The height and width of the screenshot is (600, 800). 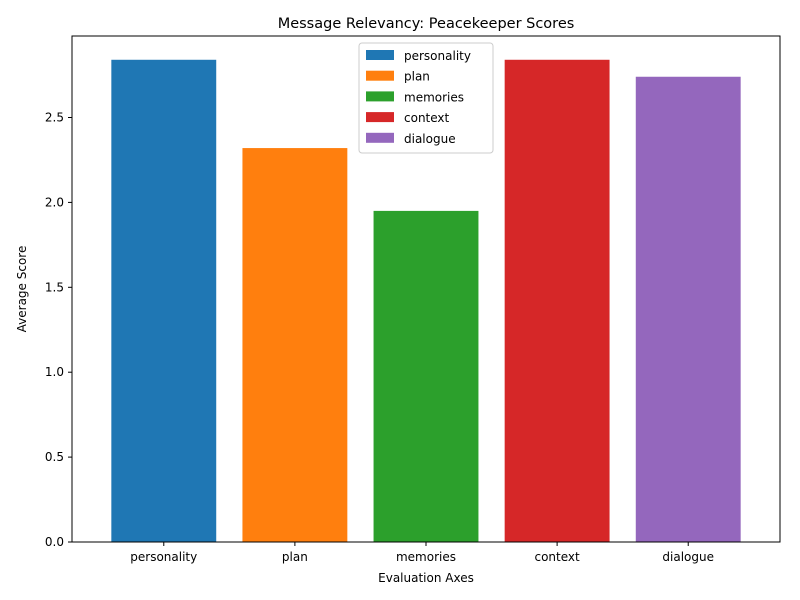 I want to click on x-tick-label: plan, so click(x=295, y=557).